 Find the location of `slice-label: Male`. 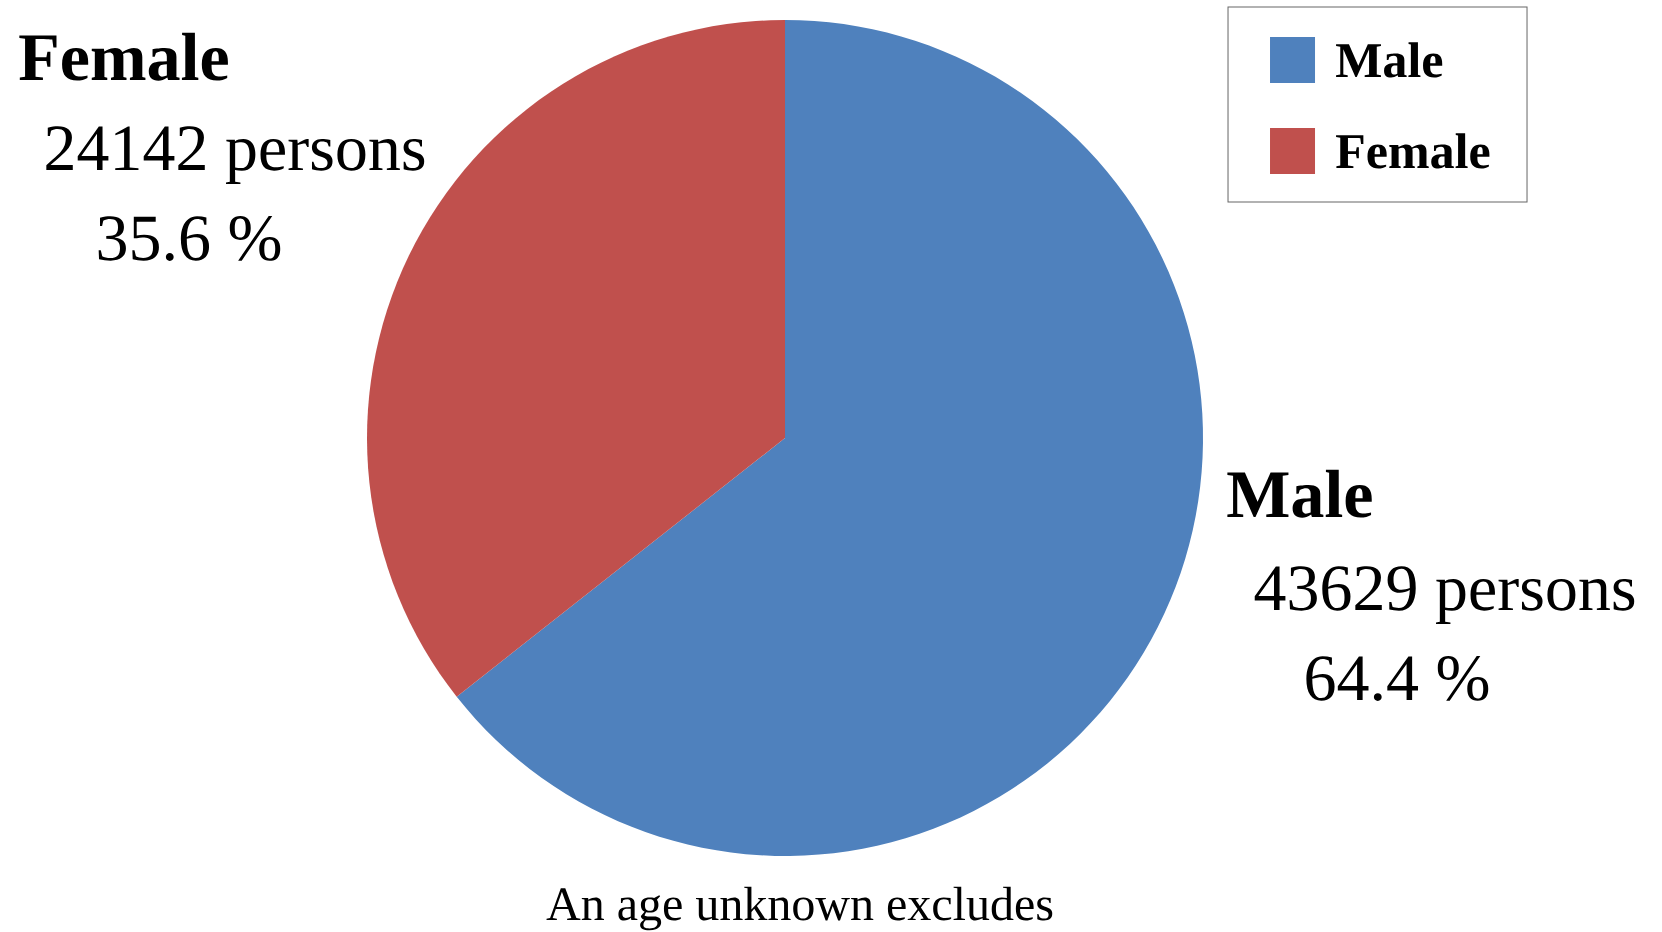

slice-label: Male is located at coordinates (1299, 493).